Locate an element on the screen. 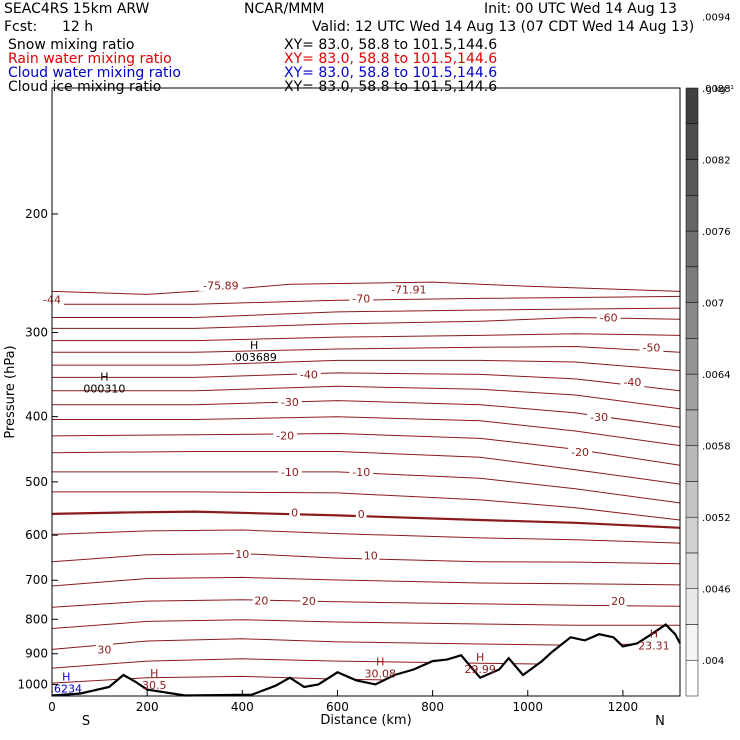 The width and height of the screenshot is (740, 740). y-tick-label: 800 is located at coordinates (36, 619).